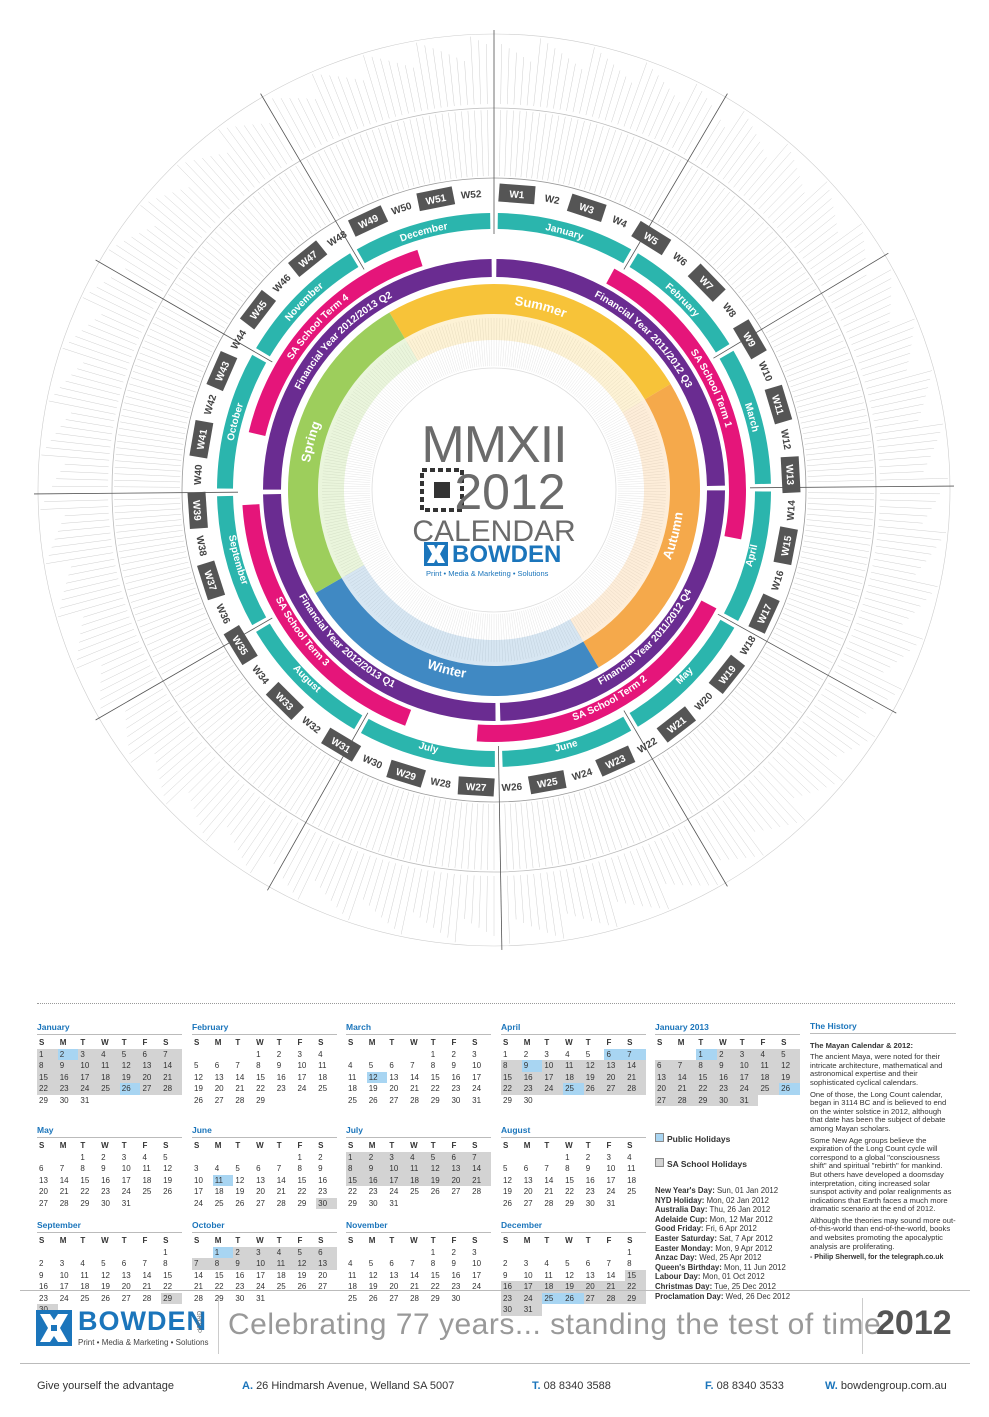  Describe the element at coordinates (454, 1240) in the screenshot. I see `weekday: F` at that location.